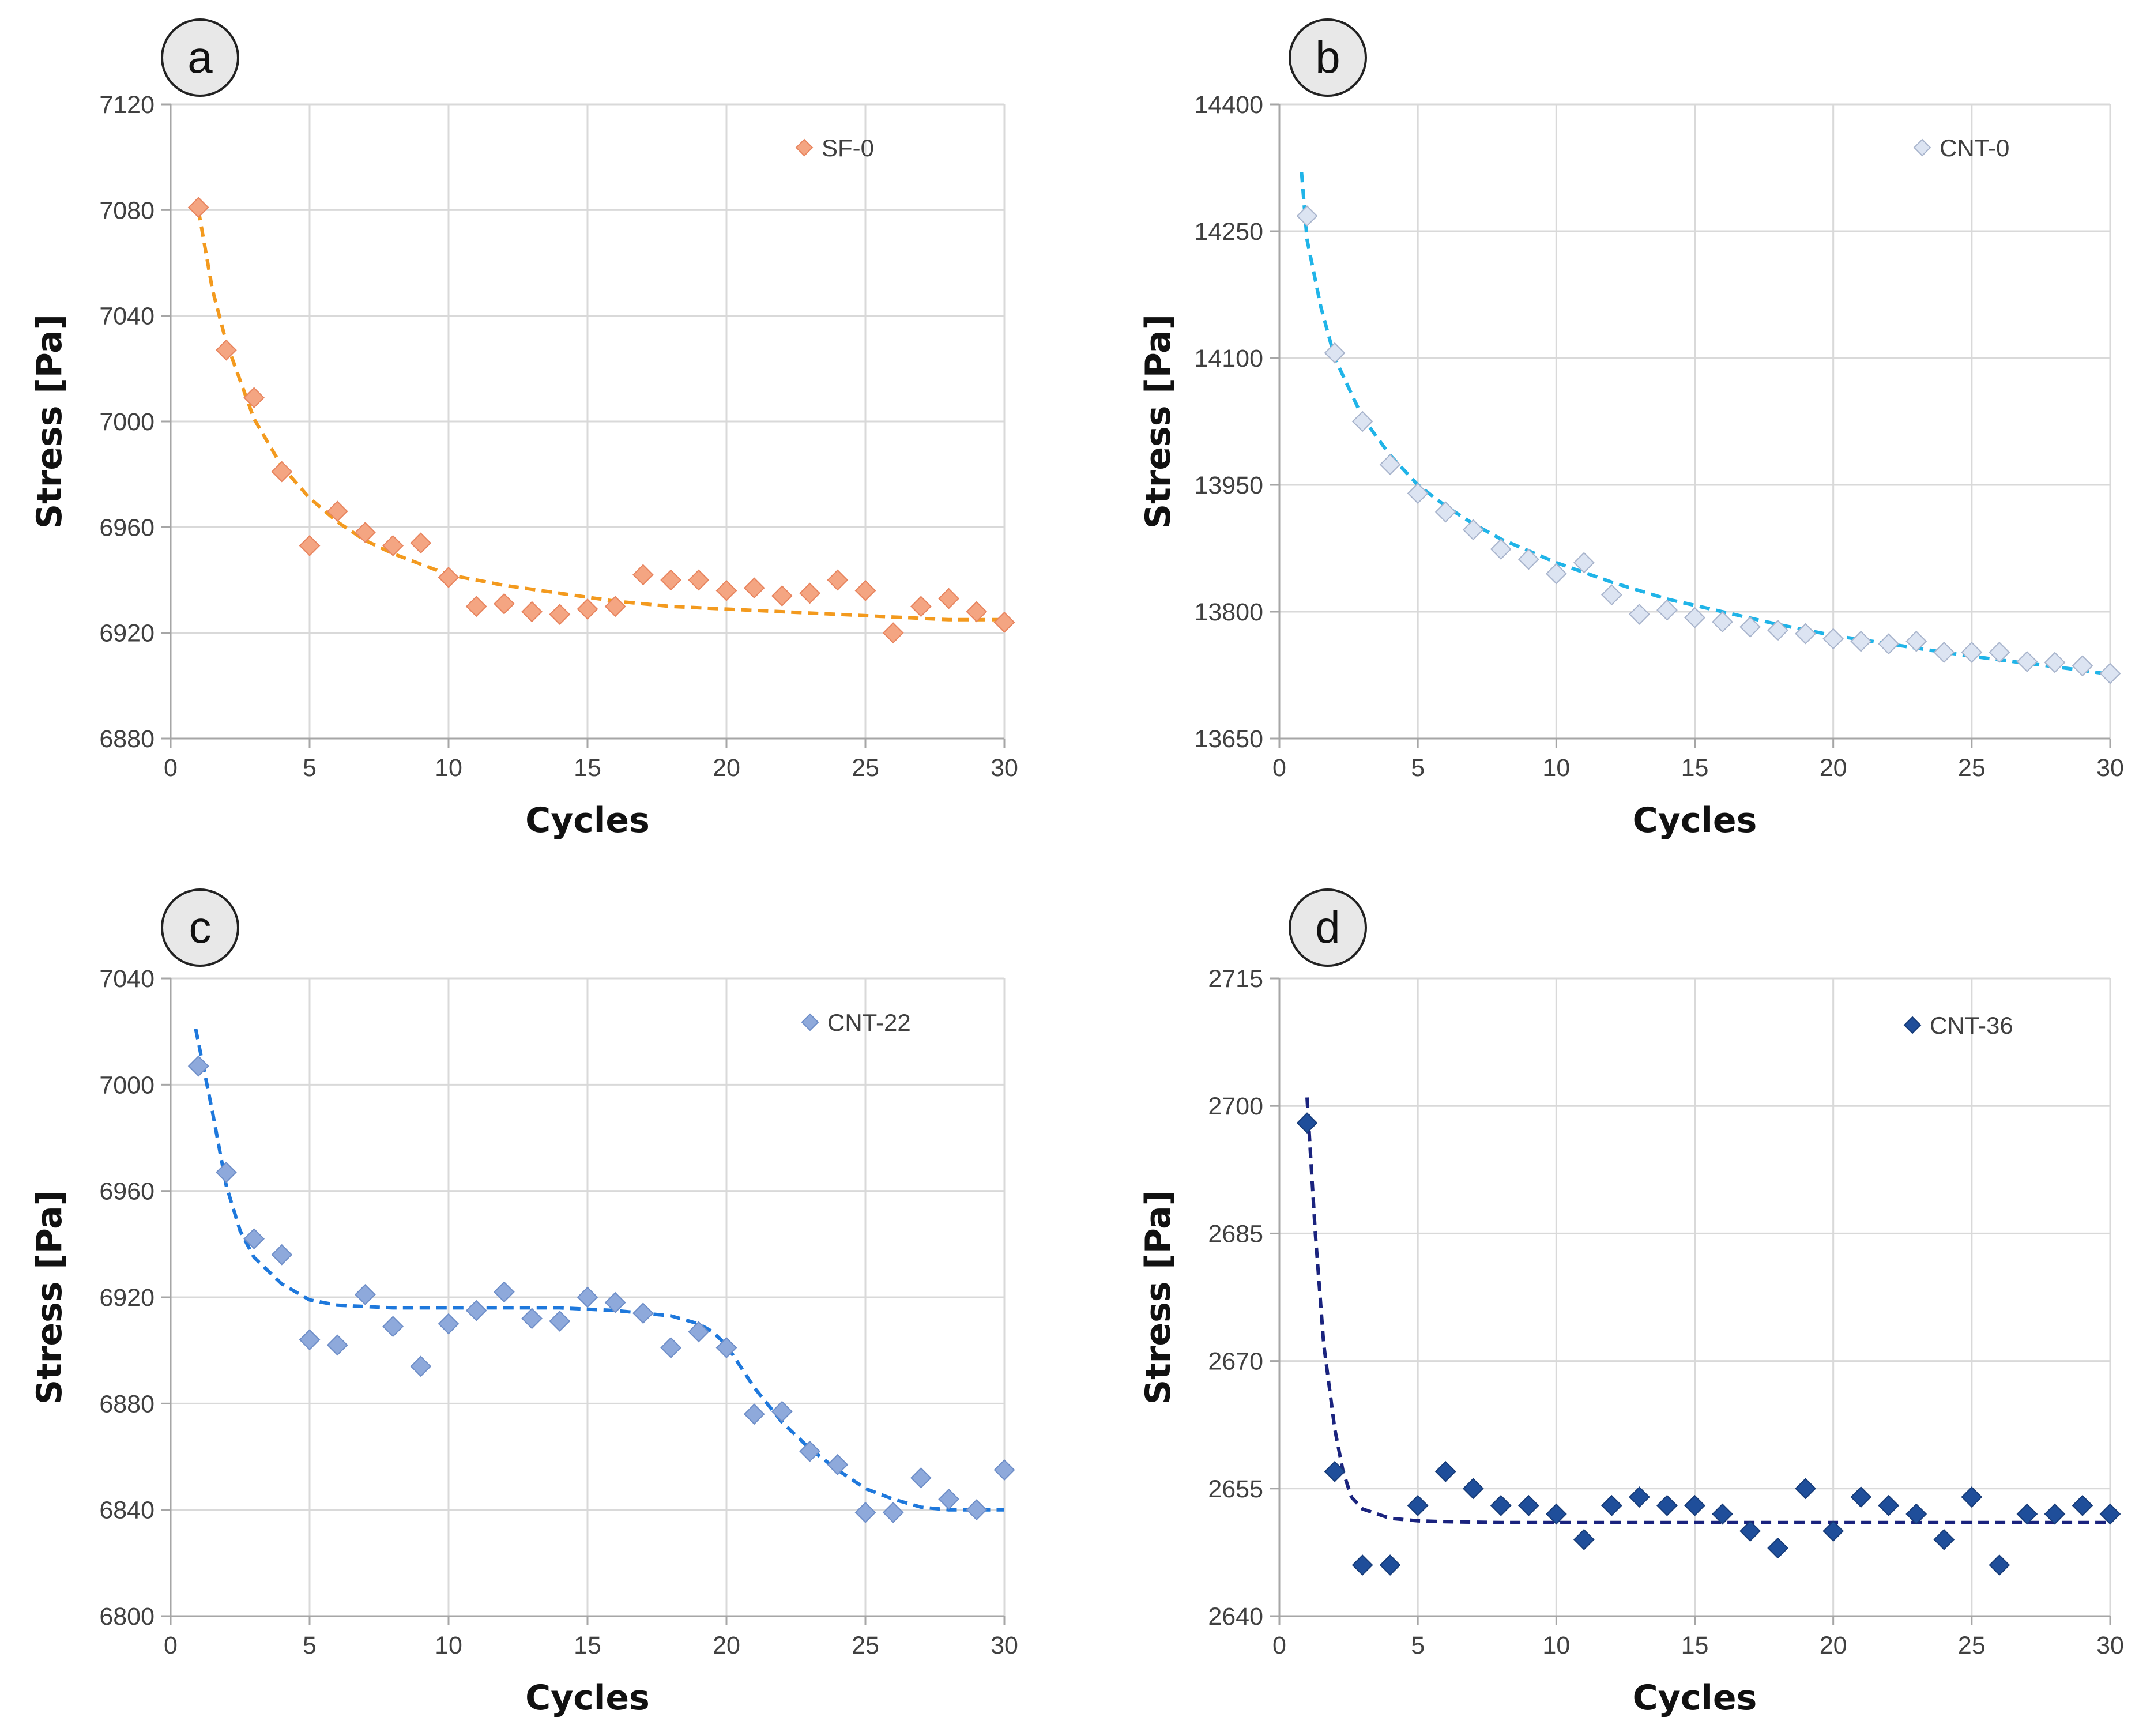 This screenshot has width=2139, height=1736. I want to click on y-tick-label: 7000, so click(127, 1085).